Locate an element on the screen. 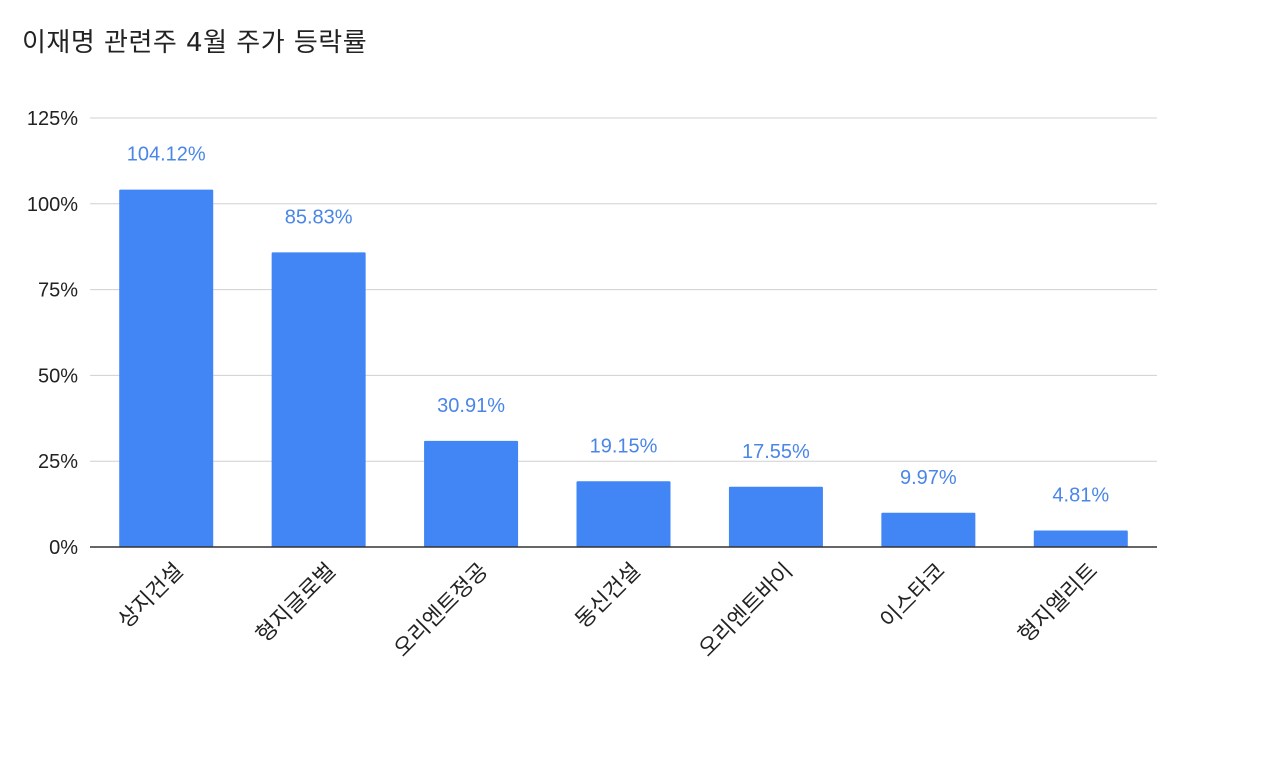 Image resolution: width=1280 pixels, height=760 pixels. category-label: 형지글로벌 is located at coordinates (296, 603).